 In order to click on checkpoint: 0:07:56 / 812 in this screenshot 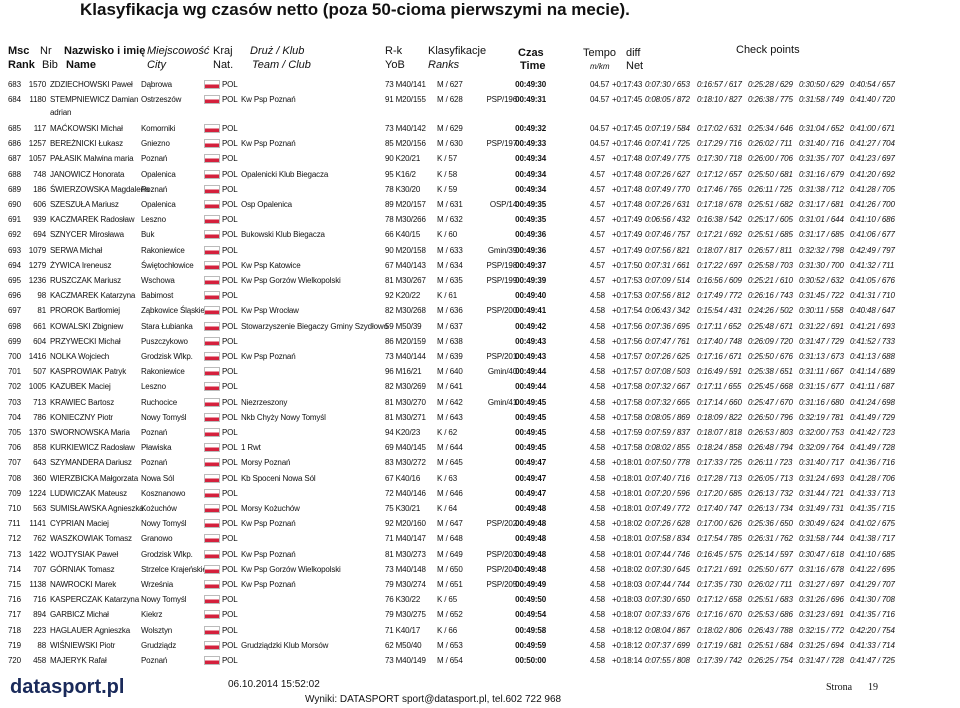, I will do `click(667, 296)`.